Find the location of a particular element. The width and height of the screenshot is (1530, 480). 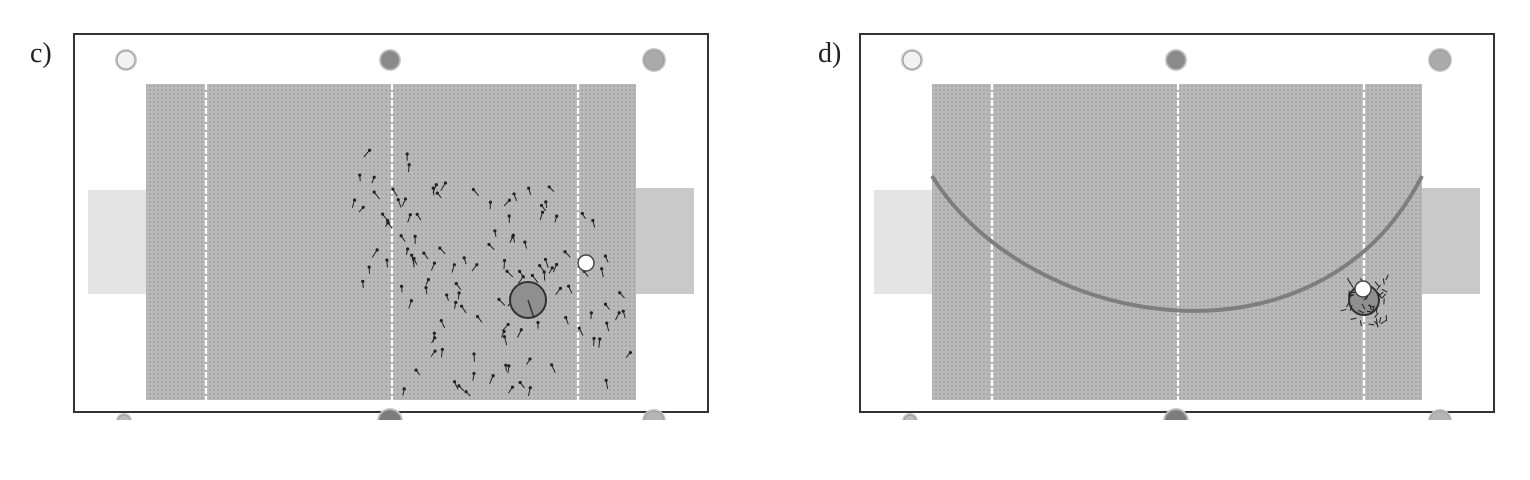

panel-label-d: d) is located at coordinates (830, 53).